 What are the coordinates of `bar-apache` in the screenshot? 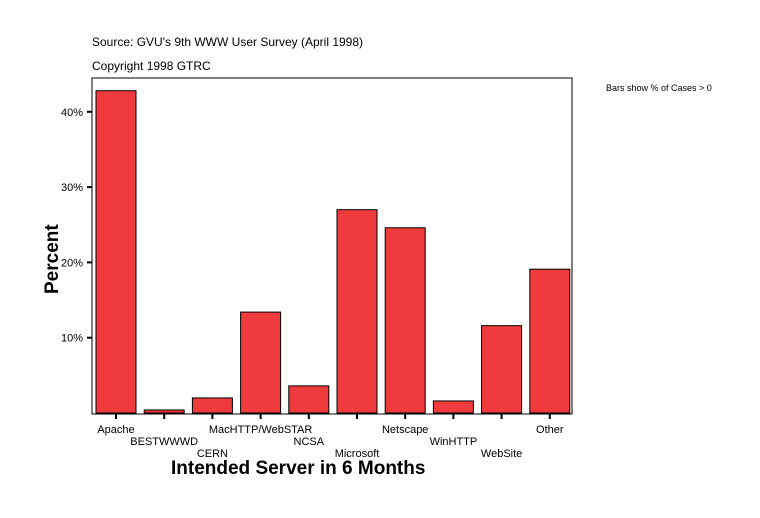 It's located at (116, 252).